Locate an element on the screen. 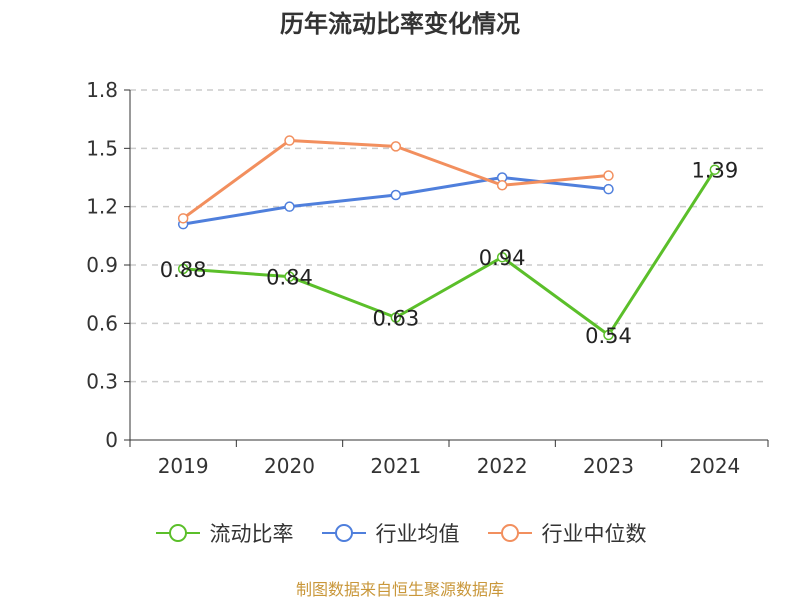 The height and width of the screenshot is (600, 800). data-label: 0.63 is located at coordinates (395, 319).